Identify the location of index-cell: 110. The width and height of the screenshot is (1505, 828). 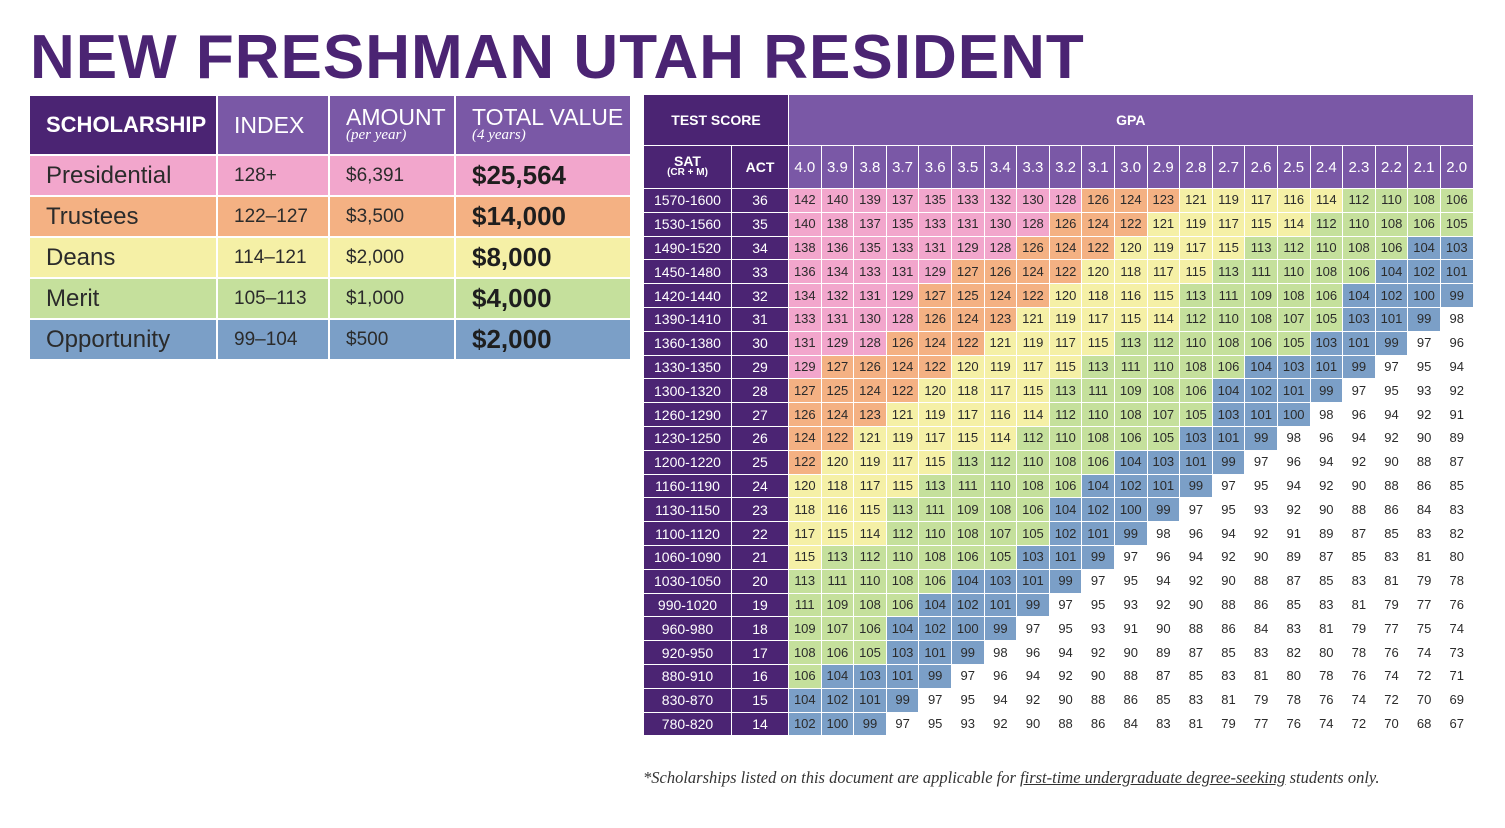
(1065, 438).